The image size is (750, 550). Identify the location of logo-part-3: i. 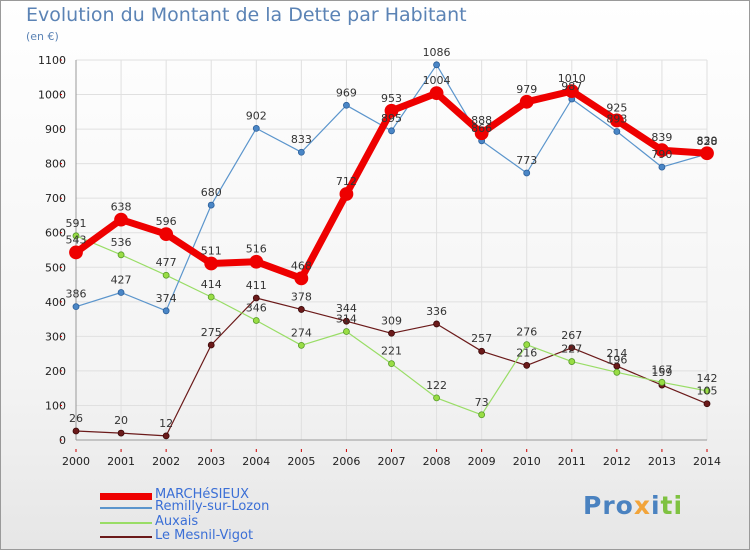
(655, 505).